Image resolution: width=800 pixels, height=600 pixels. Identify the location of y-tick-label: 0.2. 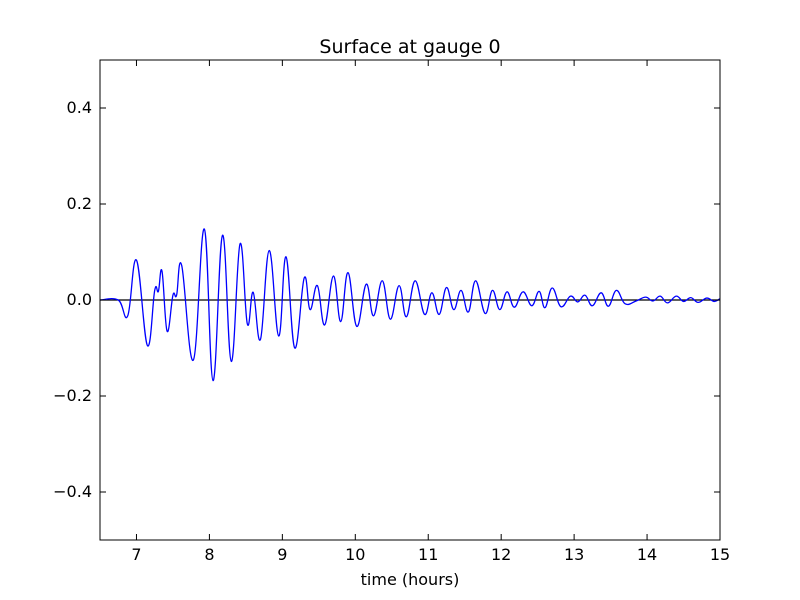
(79, 203).